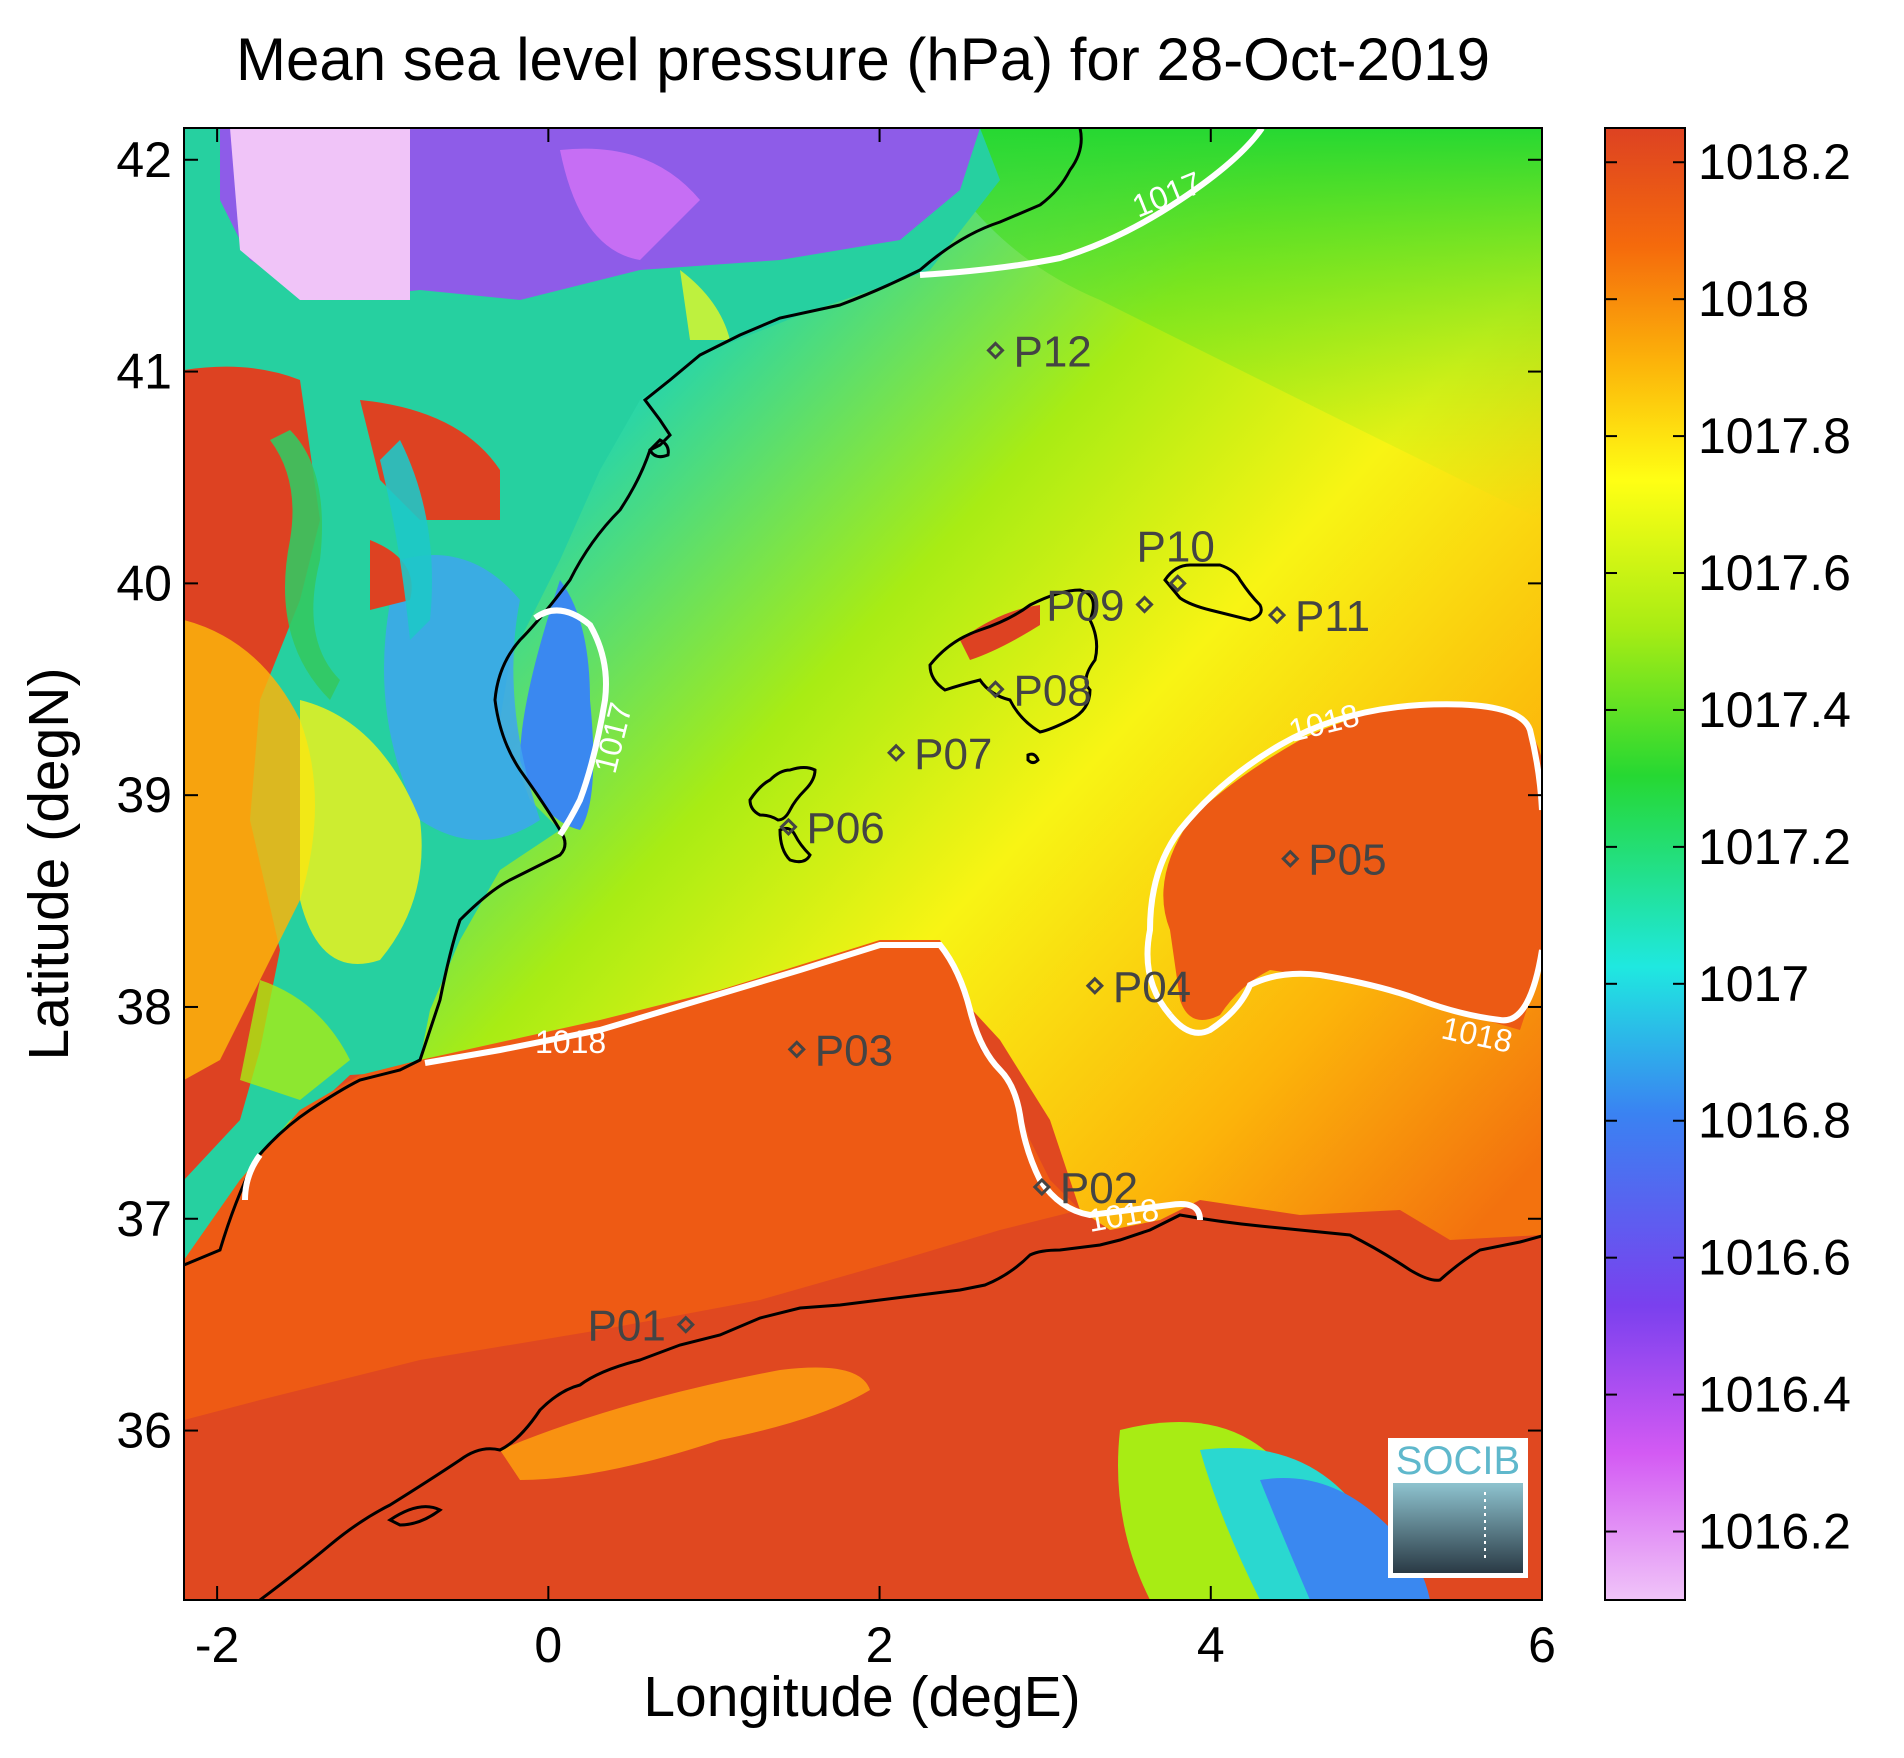  I want to click on contour-label: 1018, so click(570, 1042).